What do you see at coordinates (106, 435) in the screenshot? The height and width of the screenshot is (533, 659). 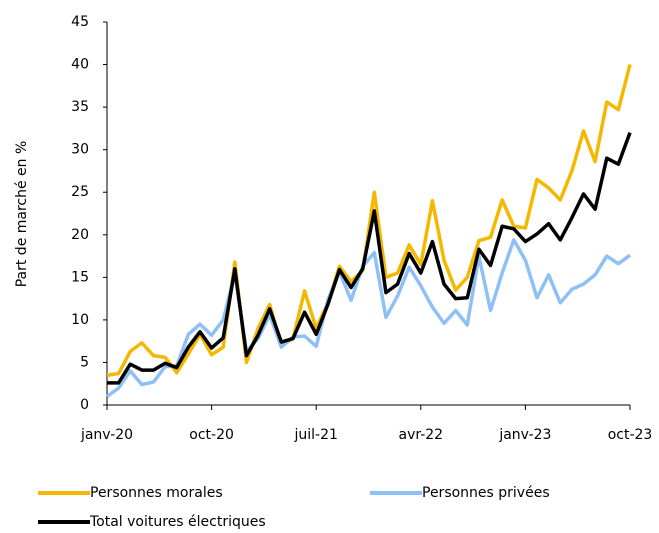 I see `x-tick-label: janv-20` at bounding box center [106, 435].